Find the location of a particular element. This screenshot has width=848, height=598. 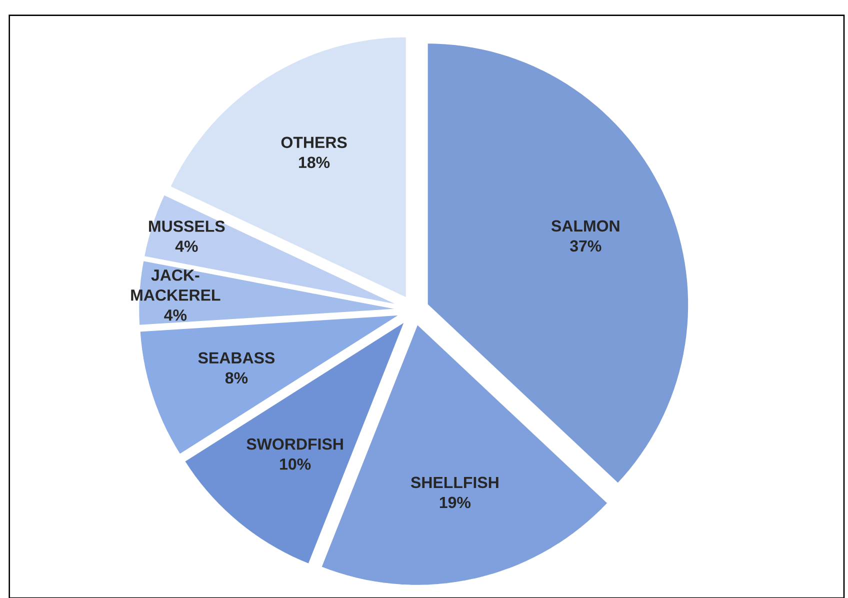

slice-label: OTHERS is located at coordinates (314, 142).